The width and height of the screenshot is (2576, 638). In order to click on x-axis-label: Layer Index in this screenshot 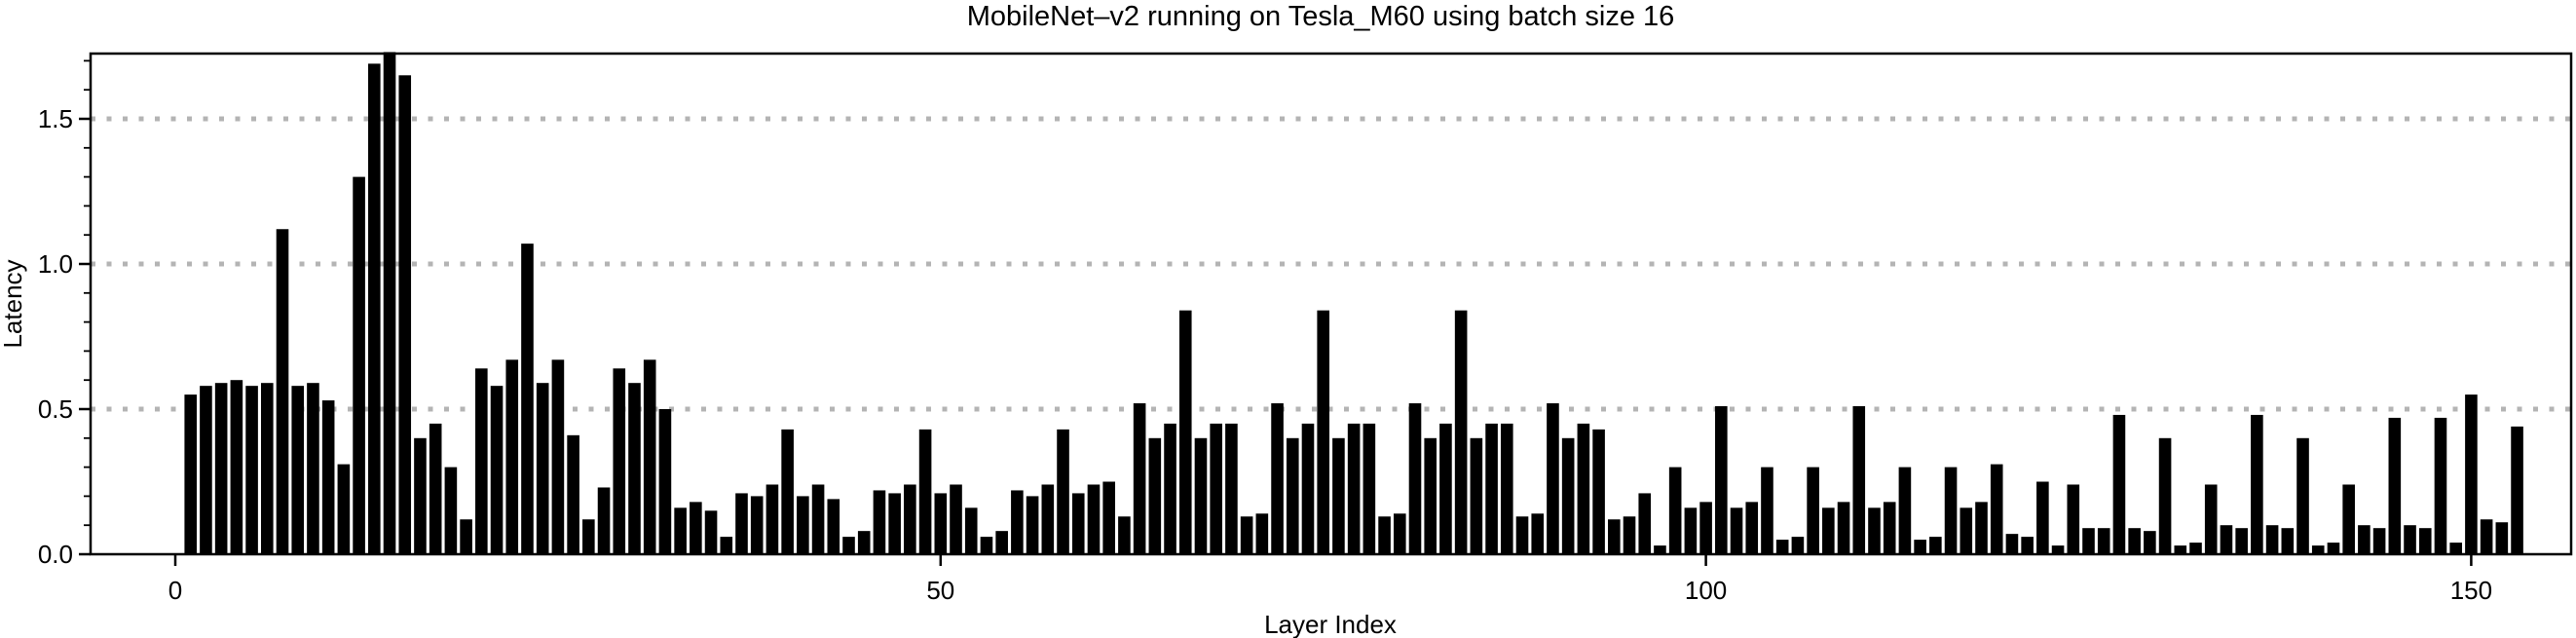, I will do `click(1330, 624)`.